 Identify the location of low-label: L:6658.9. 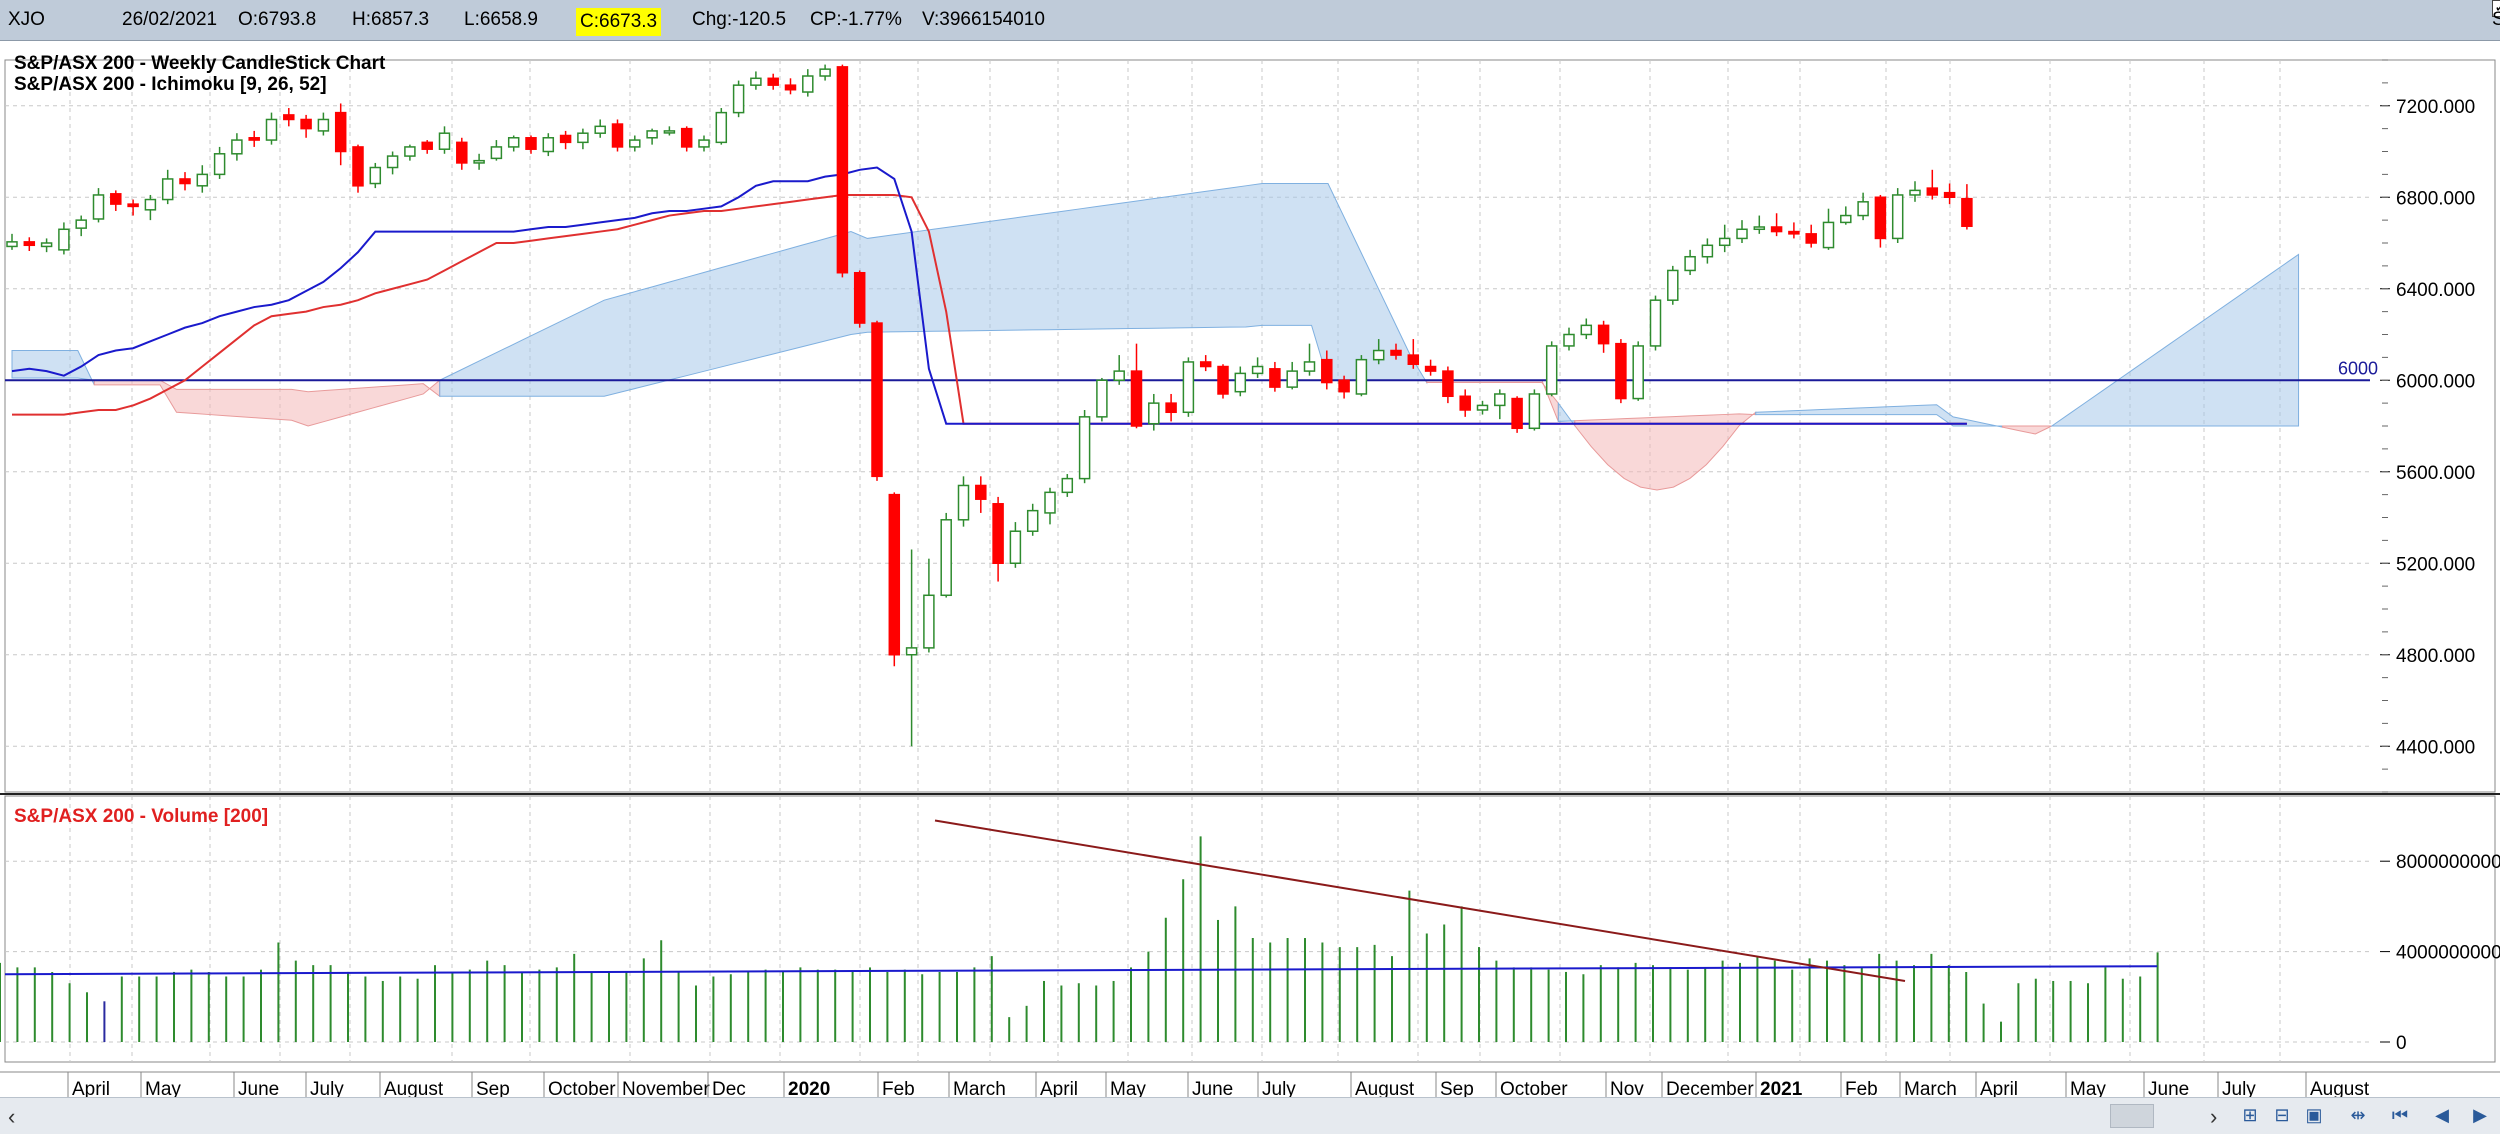
(501, 19).